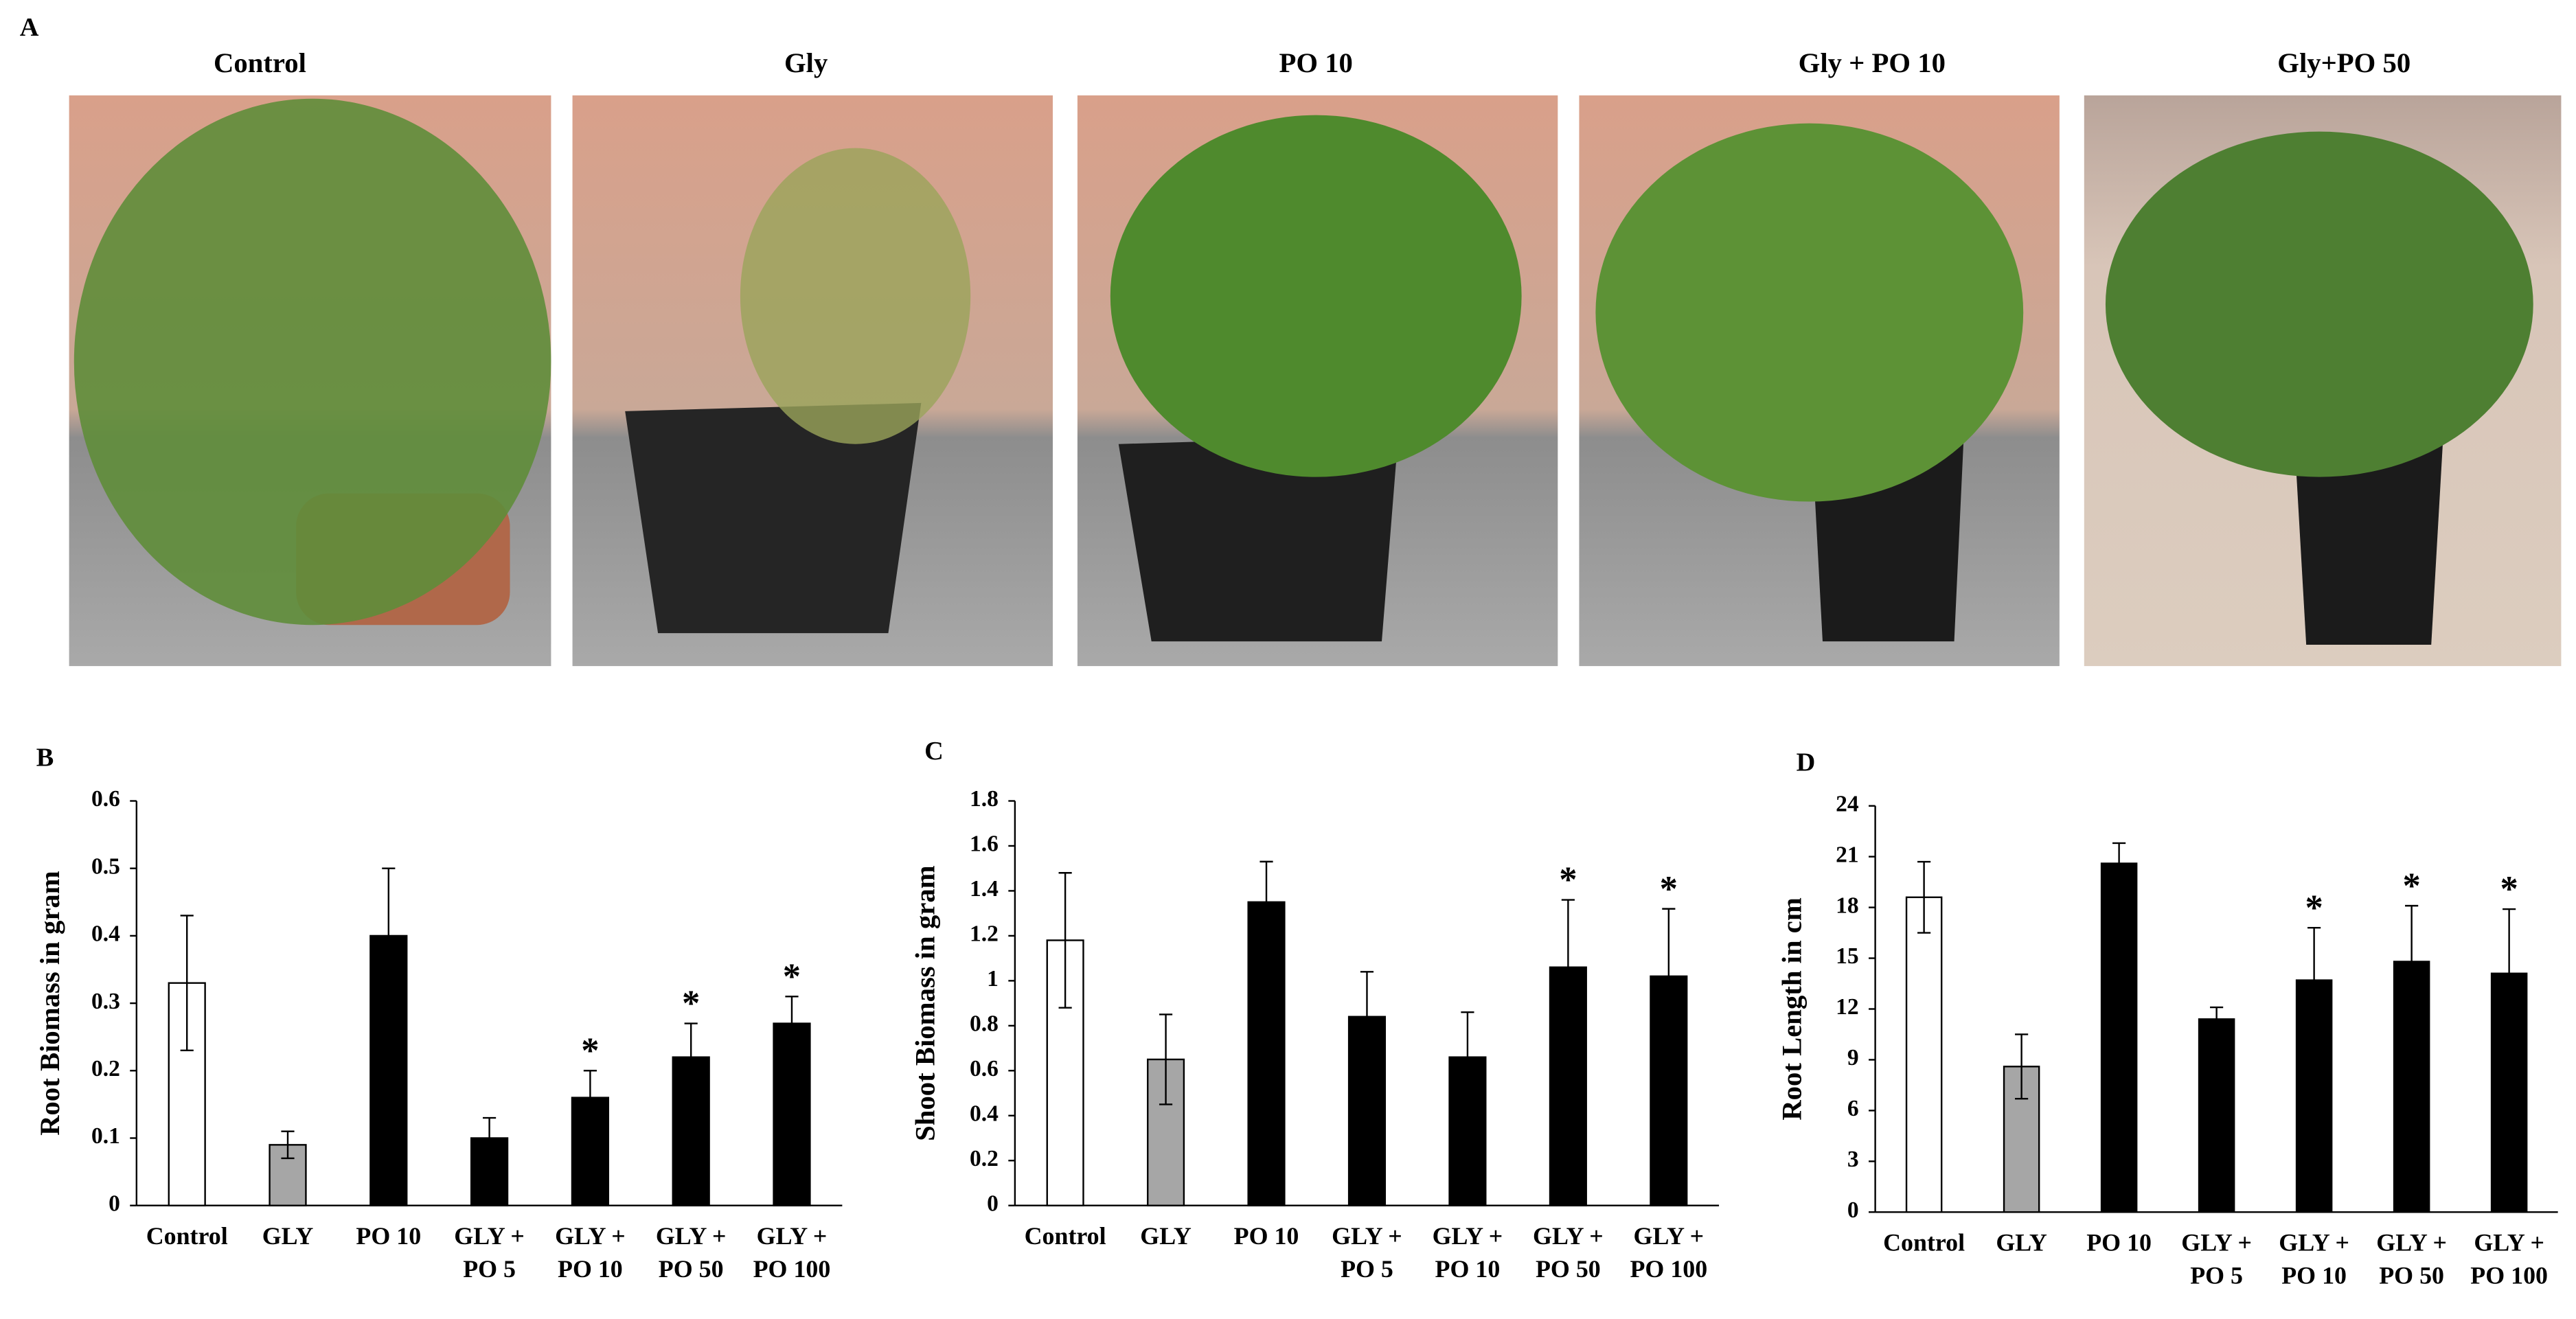 This screenshot has height=1319, width=2576. What do you see at coordinates (2343, 62) in the screenshot?
I see `photo-caption: Gly+PO 50` at bounding box center [2343, 62].